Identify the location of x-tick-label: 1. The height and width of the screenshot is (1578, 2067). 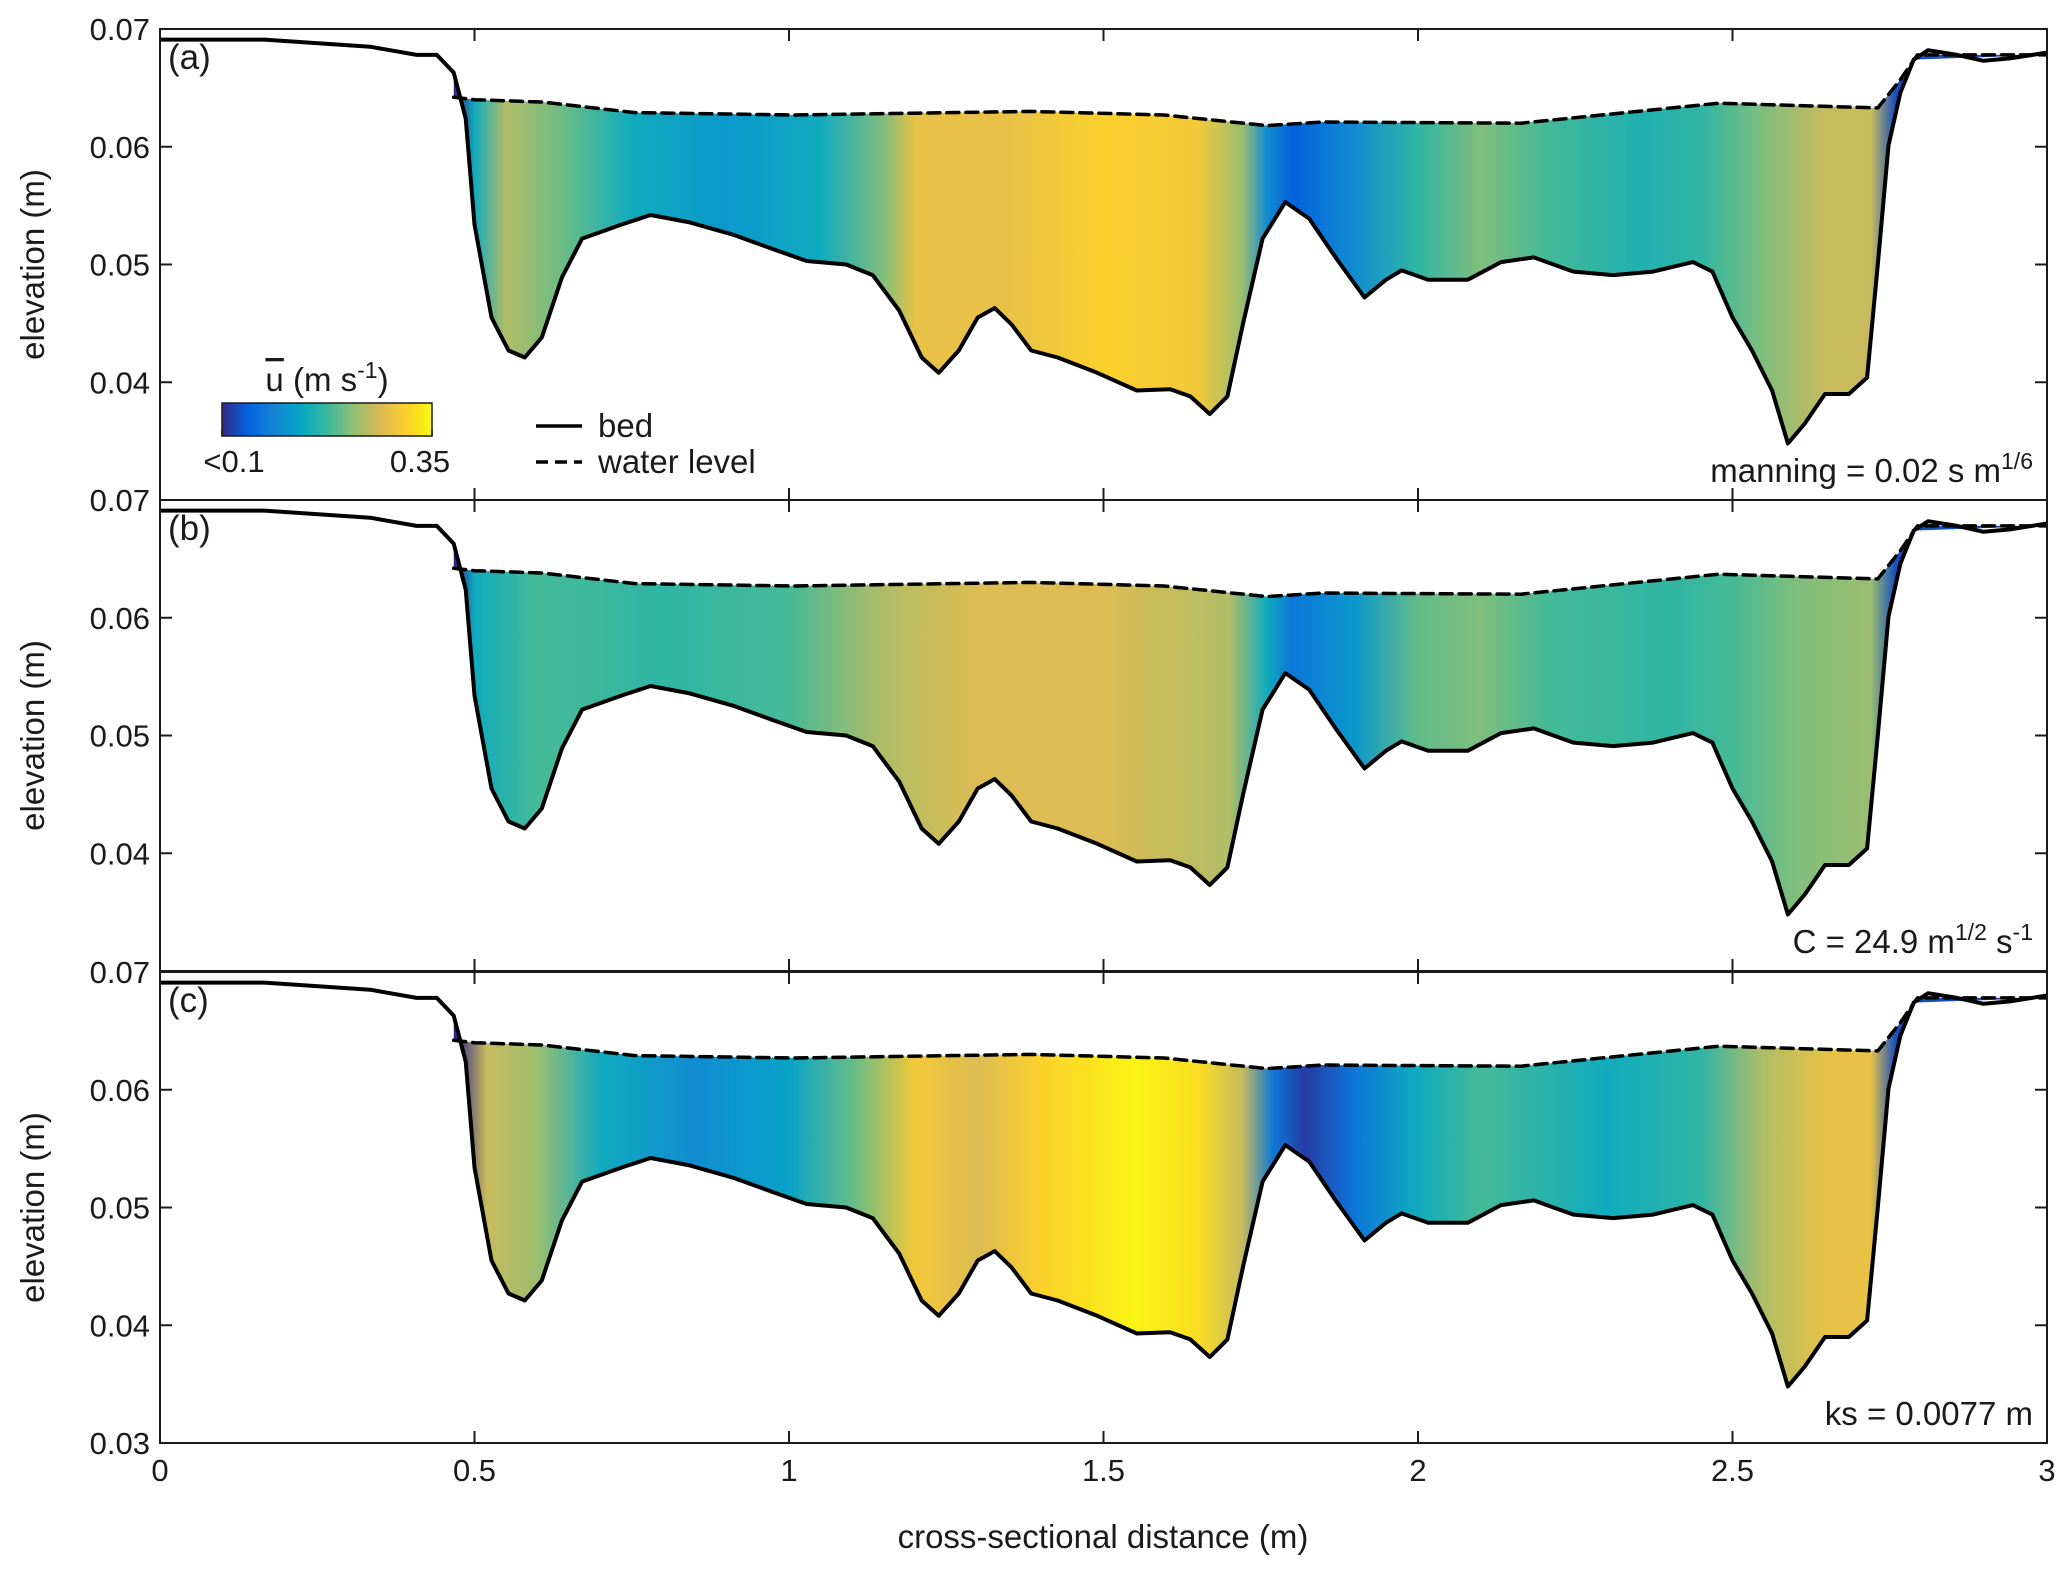
(788, 1470).